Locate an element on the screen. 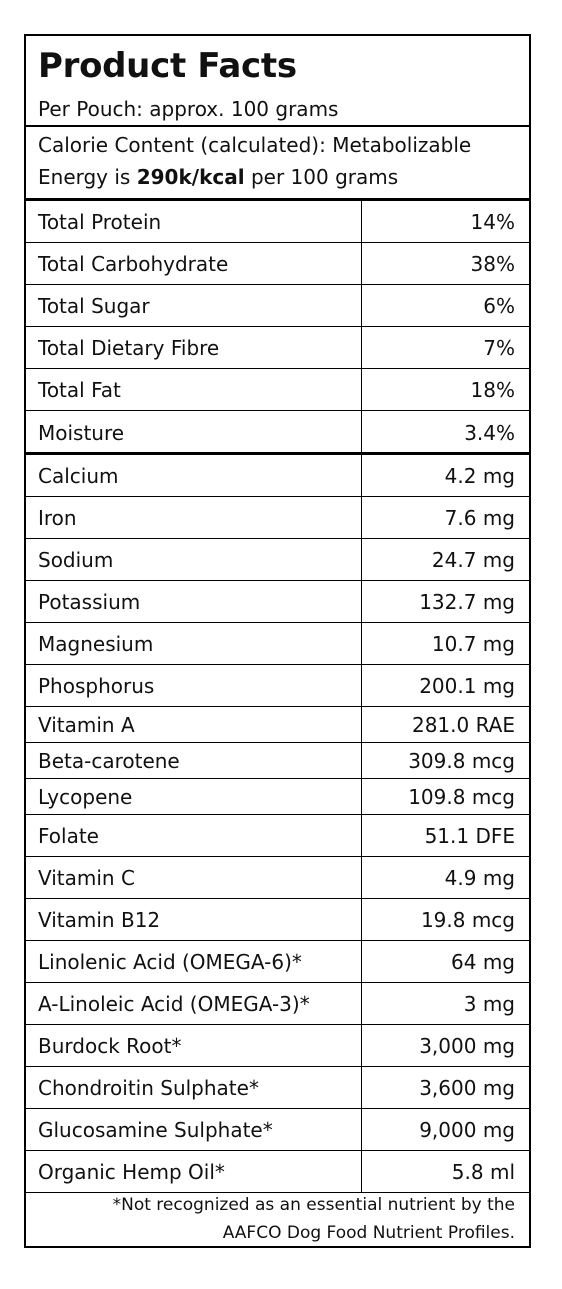  nutrient-value: 19.8 mcg is located at coordinates (467, 920).